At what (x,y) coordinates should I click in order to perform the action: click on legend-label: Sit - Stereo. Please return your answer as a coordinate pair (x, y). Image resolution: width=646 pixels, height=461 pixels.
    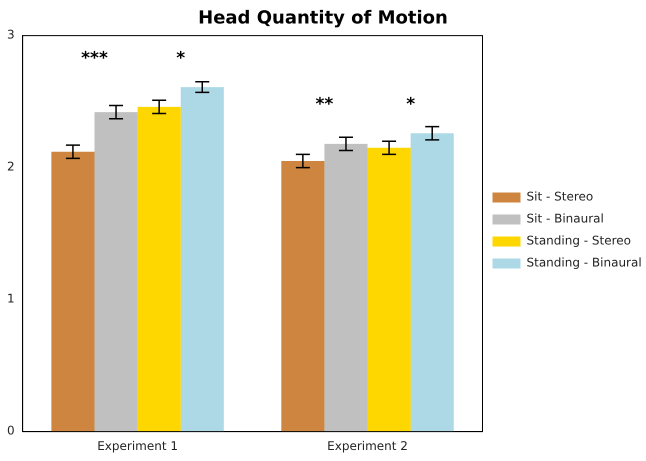
    Looking at the image, I should click on (560, 197).